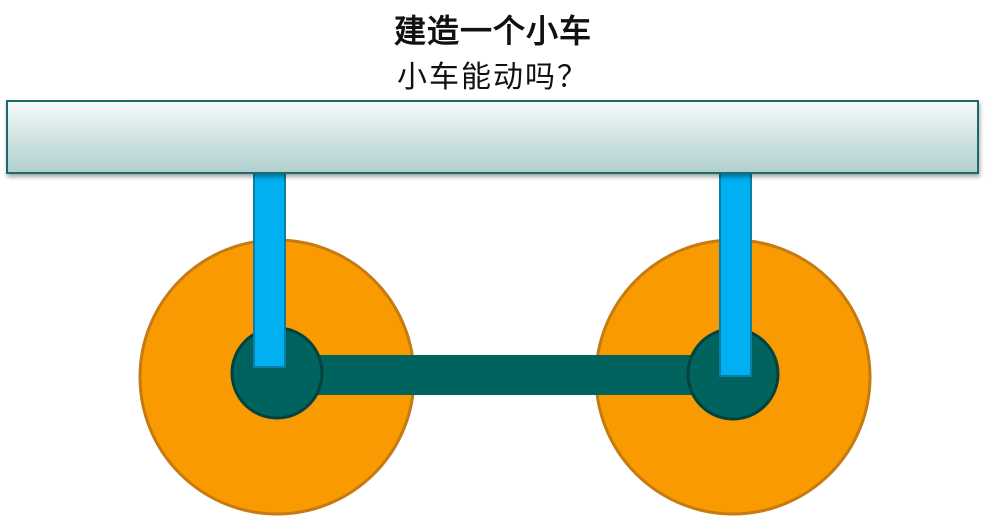 The height and width of the screenshot is (518, 986). Describe the element at coordinates (493, 77) in the screenshot. I see `diagram-subtitle: 小车能动吗？` at that location.